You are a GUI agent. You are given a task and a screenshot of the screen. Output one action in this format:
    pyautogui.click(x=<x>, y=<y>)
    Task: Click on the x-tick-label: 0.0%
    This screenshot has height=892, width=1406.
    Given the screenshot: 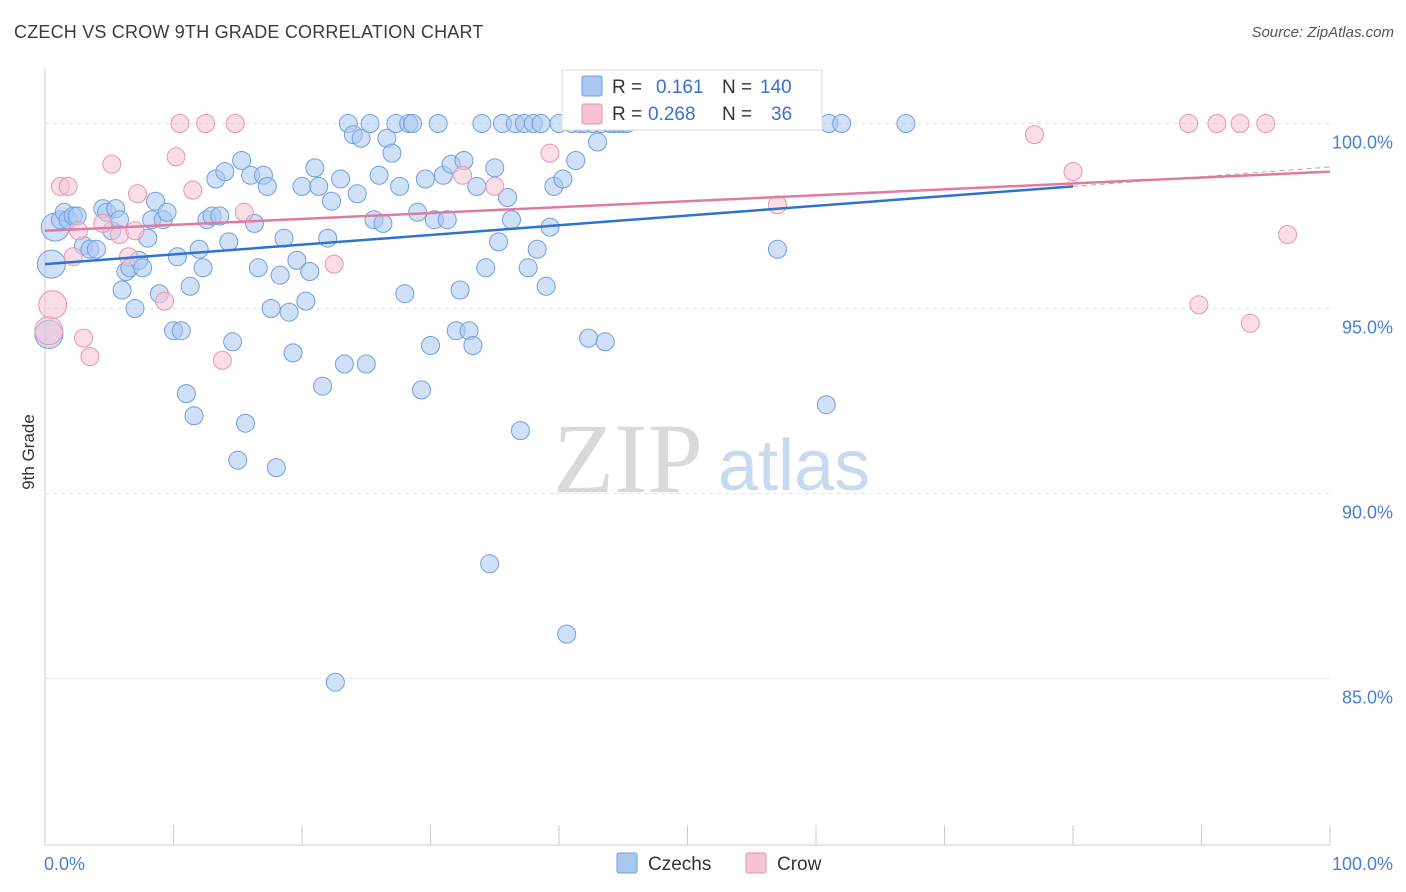 What is the action you would take?
    pyautogui.click(x=64, y=864)
    